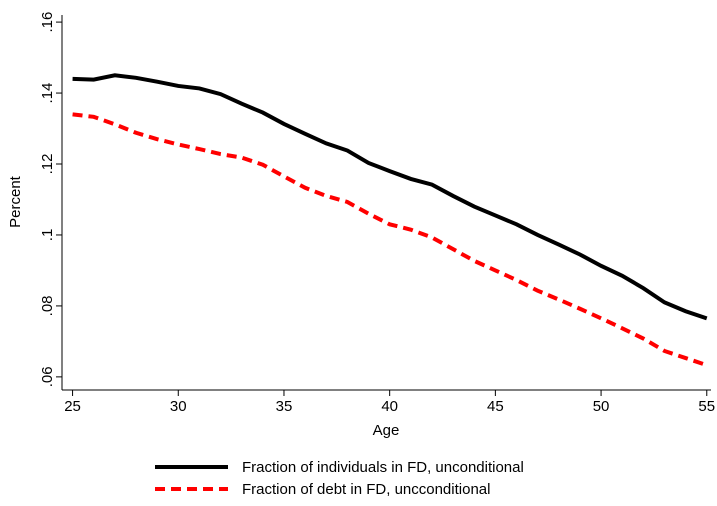 This screenshot has width=717, height=506. What do you see at coordinates (47, 22) in the screenshot?
I see `y-tick-label: .16` at bounding box center [47, 22].